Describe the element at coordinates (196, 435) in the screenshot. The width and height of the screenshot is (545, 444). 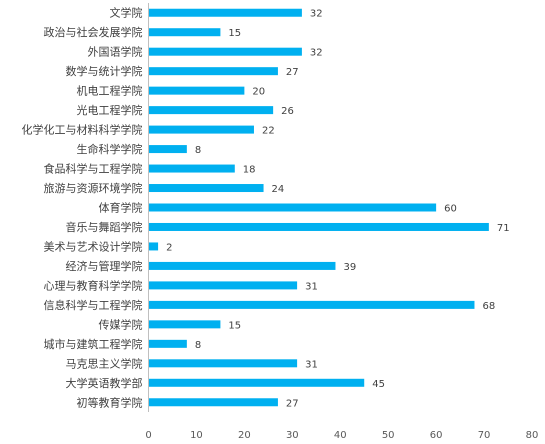
I see `x-tick-label: 10` at that location.